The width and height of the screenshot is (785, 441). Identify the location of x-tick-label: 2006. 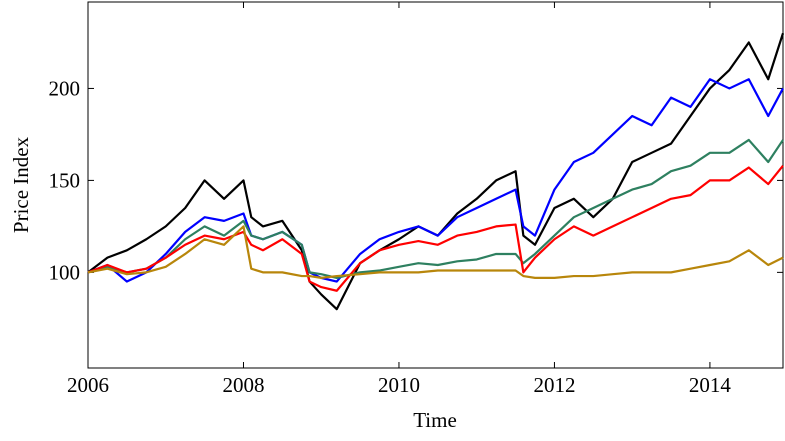
(88, 385).